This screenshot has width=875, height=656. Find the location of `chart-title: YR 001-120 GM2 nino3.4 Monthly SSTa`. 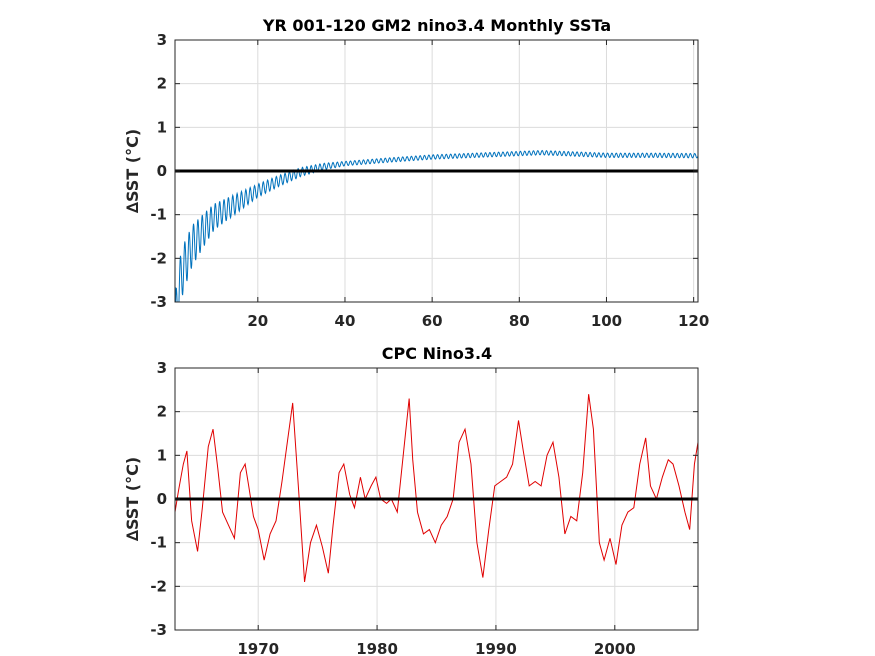

chart-title: YR 001-120 GM2 nino3.4 Monthly SSTa is located at coordinates (436, 25).